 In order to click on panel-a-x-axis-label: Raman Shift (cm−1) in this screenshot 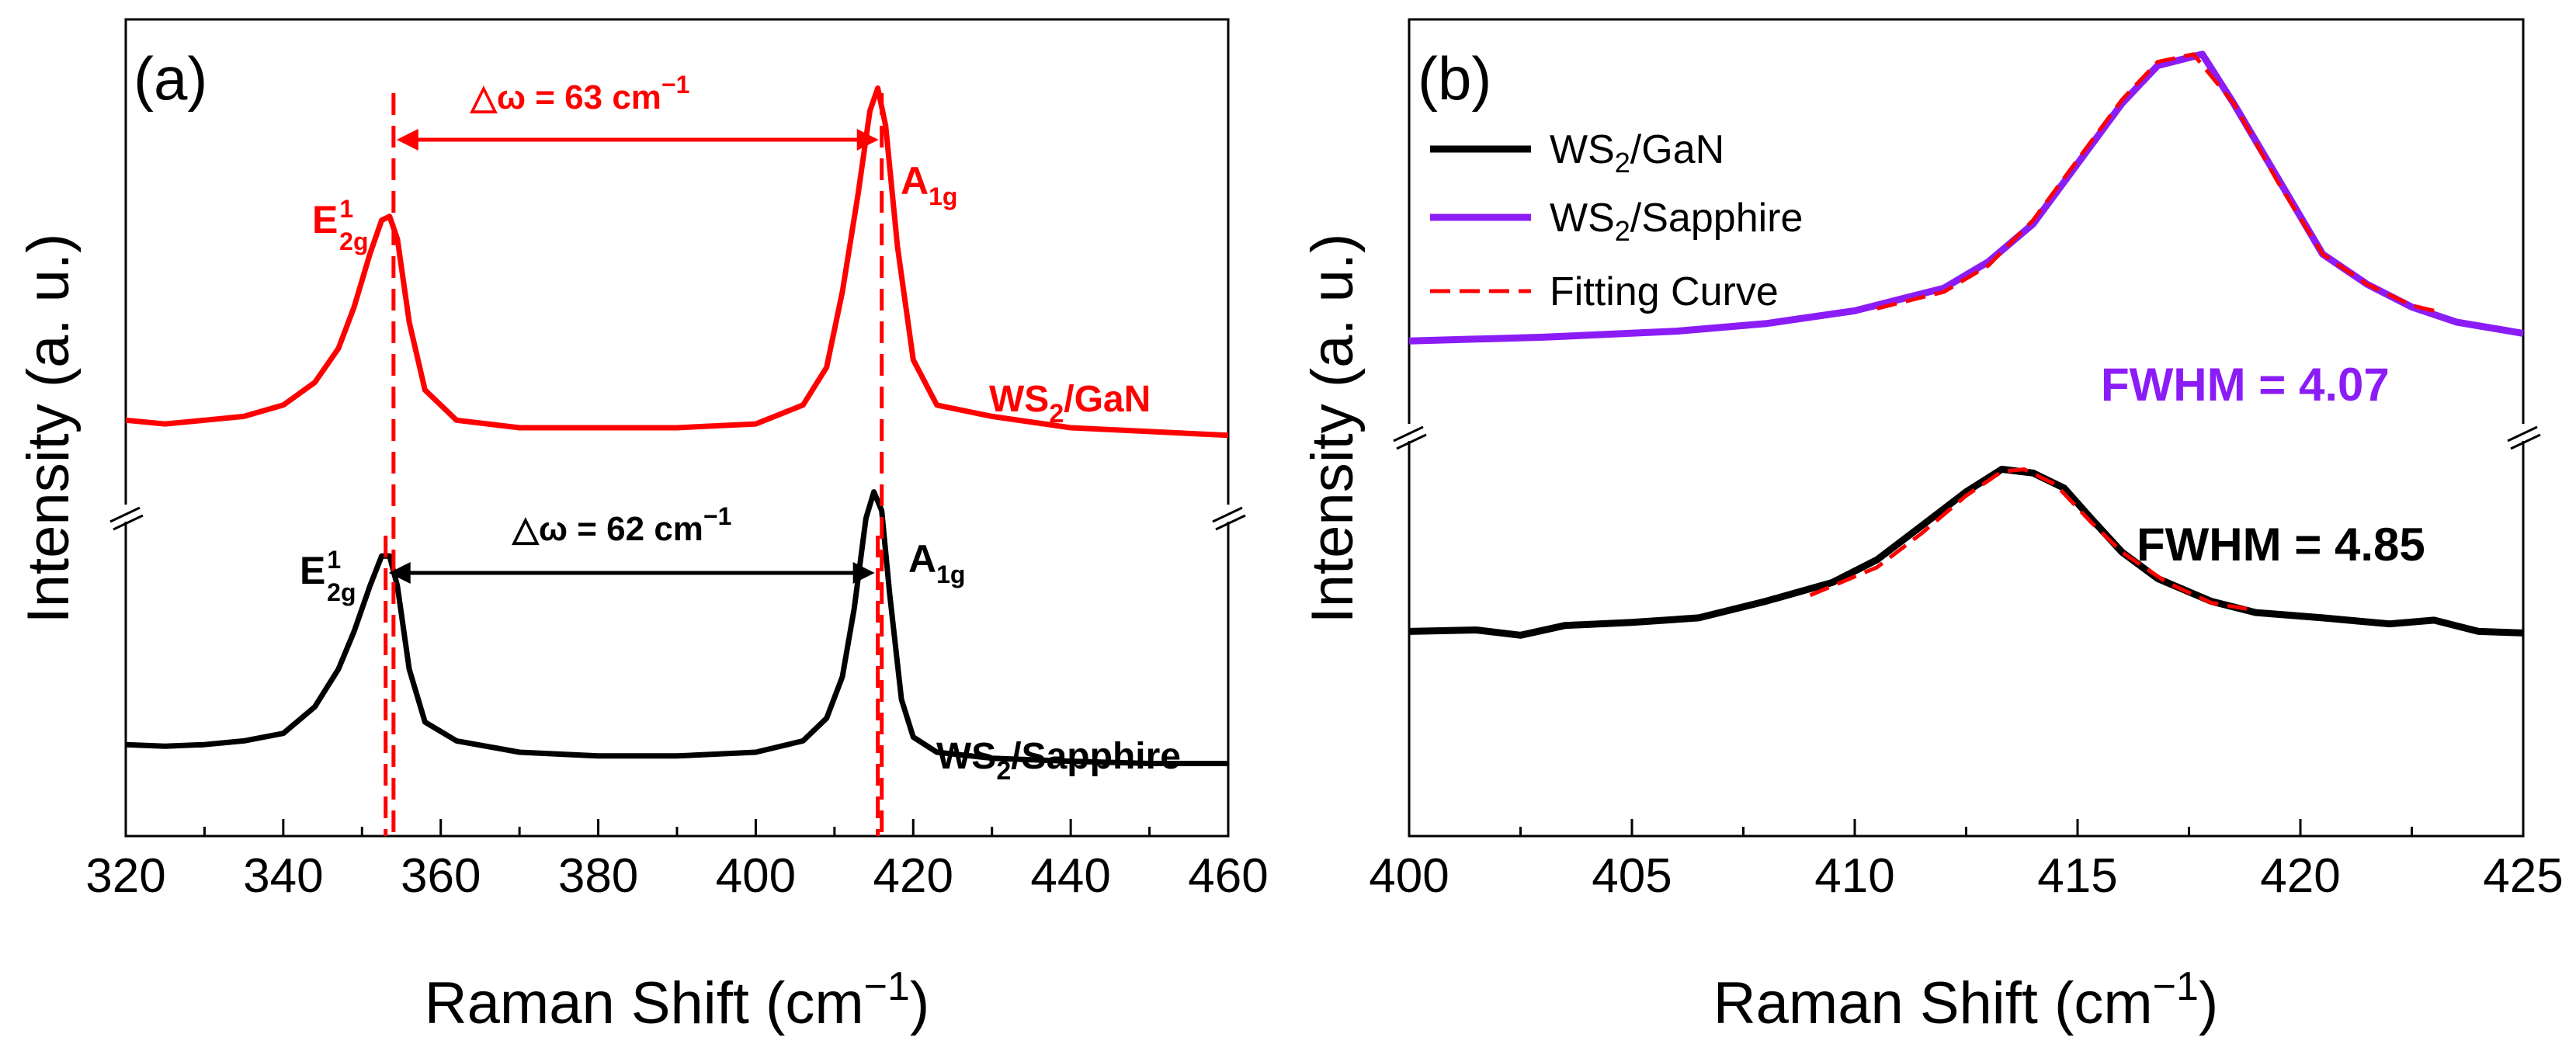, I will do `click(677, 1000)`.